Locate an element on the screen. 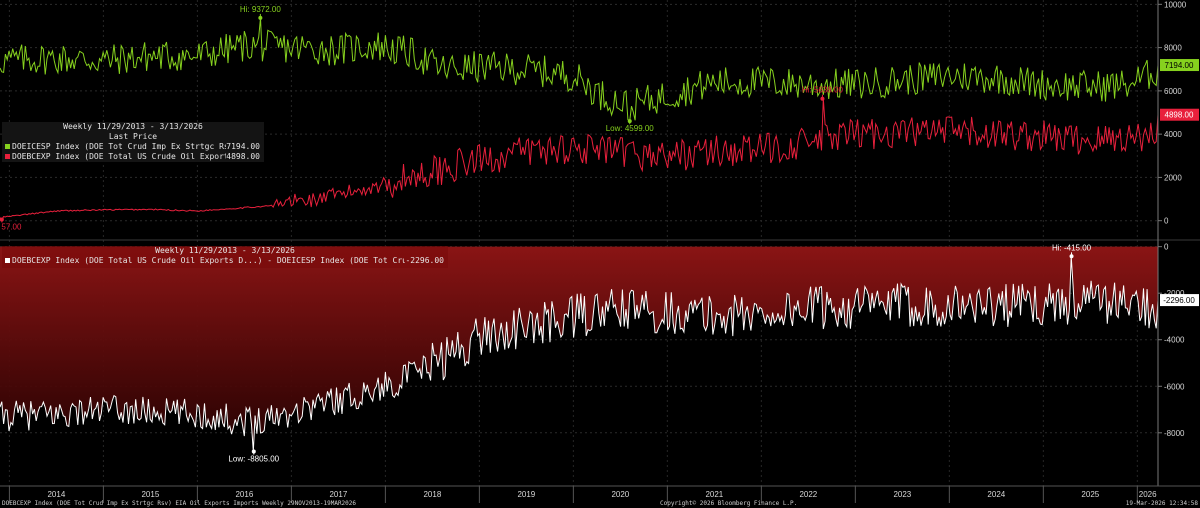 The width and height of the screenshot is (1200, 508). red-swatch-icon is located at coordinates (7, 156).